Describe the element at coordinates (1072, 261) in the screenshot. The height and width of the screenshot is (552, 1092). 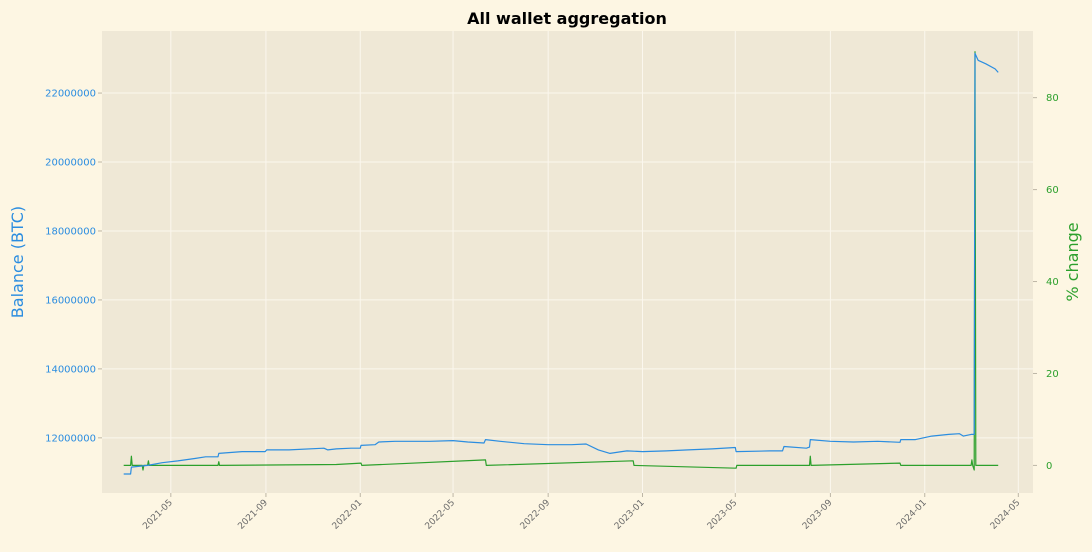
I see `right-axis-label: % change` at that location.